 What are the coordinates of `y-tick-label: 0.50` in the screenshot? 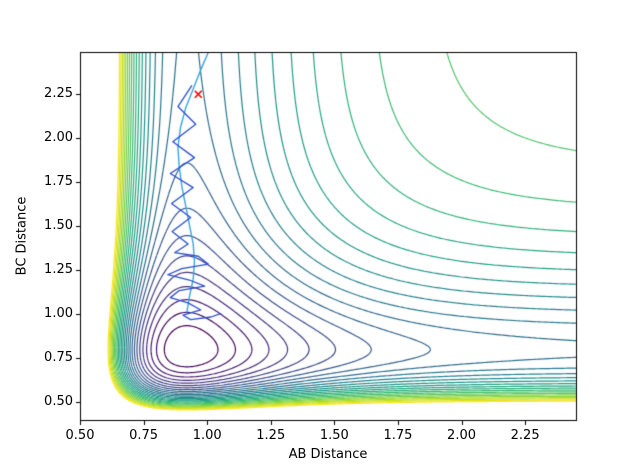 It's located at (58, 402).